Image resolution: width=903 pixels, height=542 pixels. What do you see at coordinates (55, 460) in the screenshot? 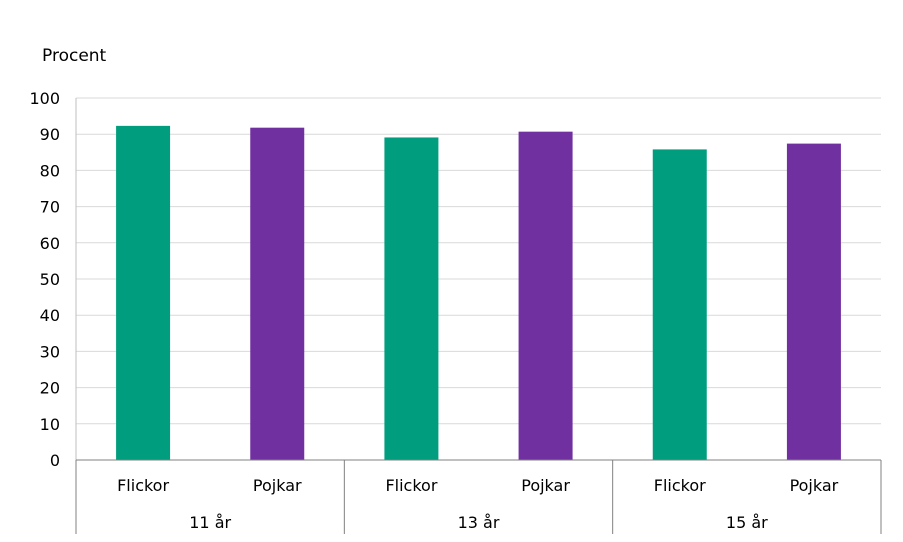
I see `y-tick-label: 0` at bounding box center [55, 460].